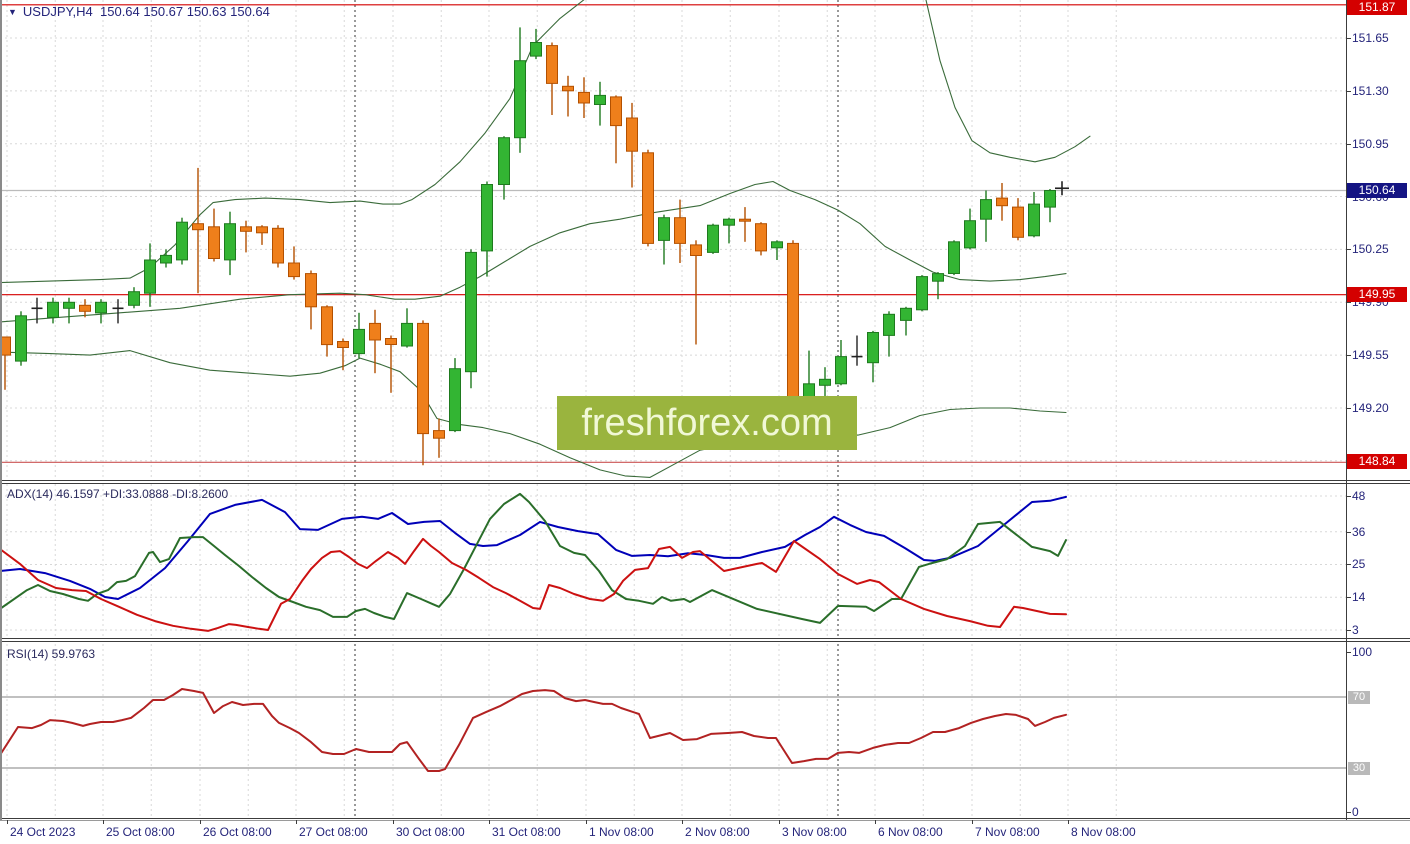  I want to click on time-axis-label: 2 Nov 08:00, so click(717, 832).